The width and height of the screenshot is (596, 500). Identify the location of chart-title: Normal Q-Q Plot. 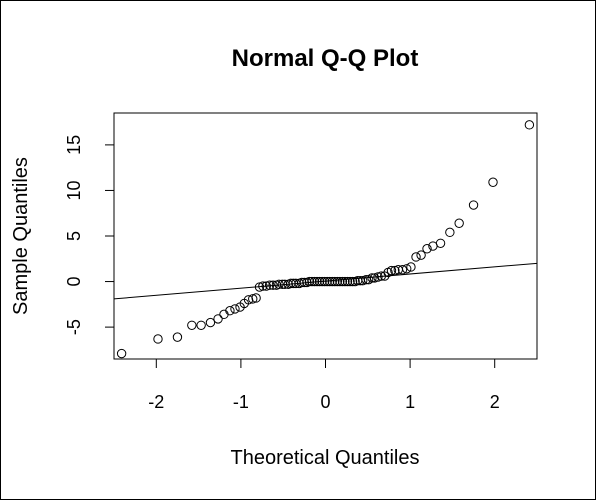
(325, 58).